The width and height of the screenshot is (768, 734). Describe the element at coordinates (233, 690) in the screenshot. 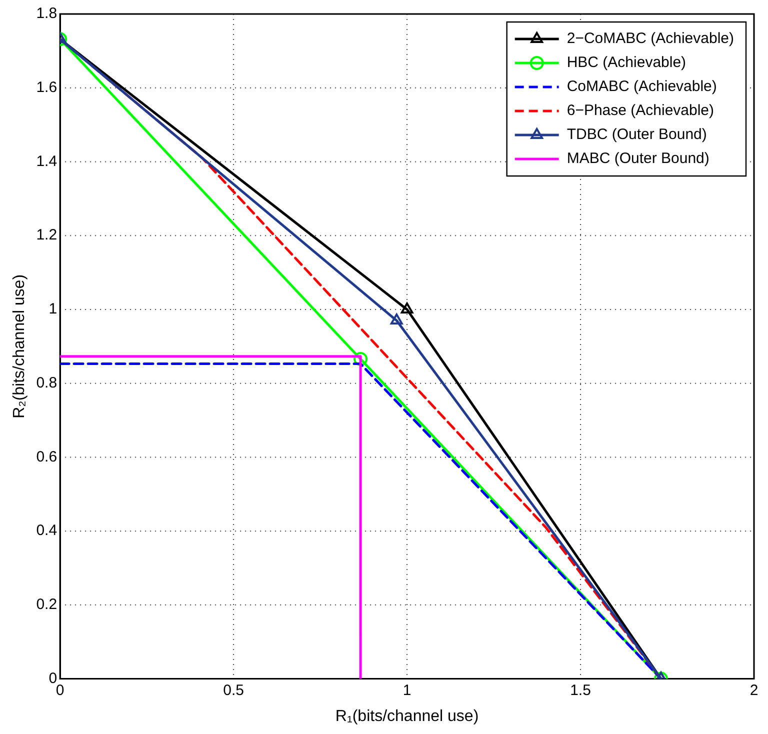

I see `x-tick-label: 0.5` at that location.